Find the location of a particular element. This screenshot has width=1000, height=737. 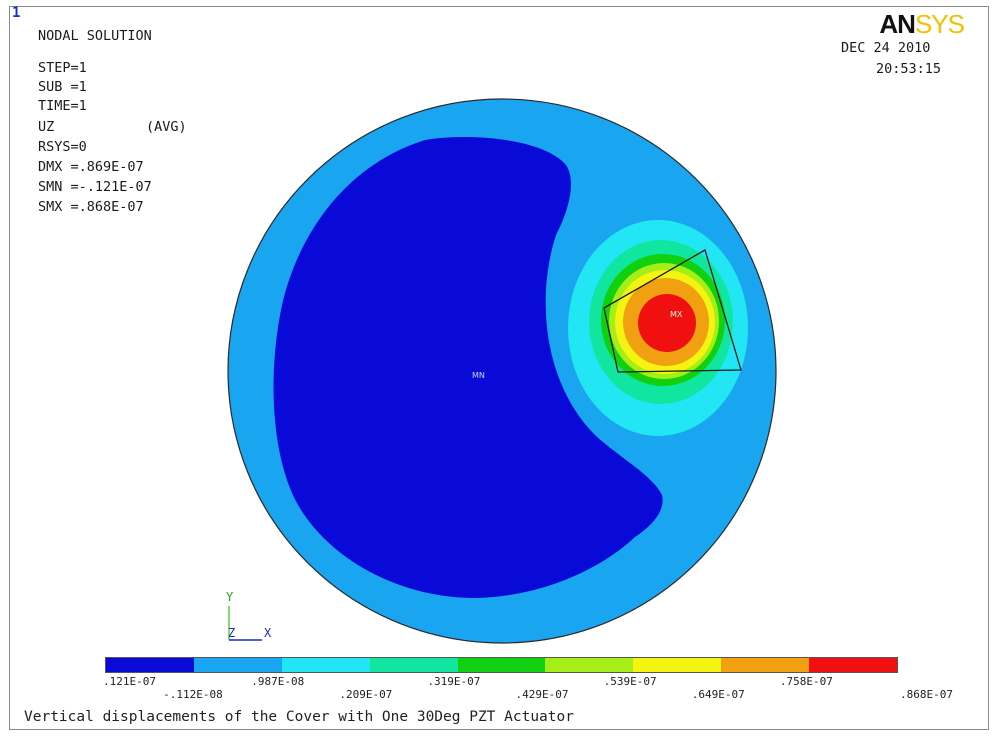

ansys-logo: ANSYS is located at coordinates (922, 24).